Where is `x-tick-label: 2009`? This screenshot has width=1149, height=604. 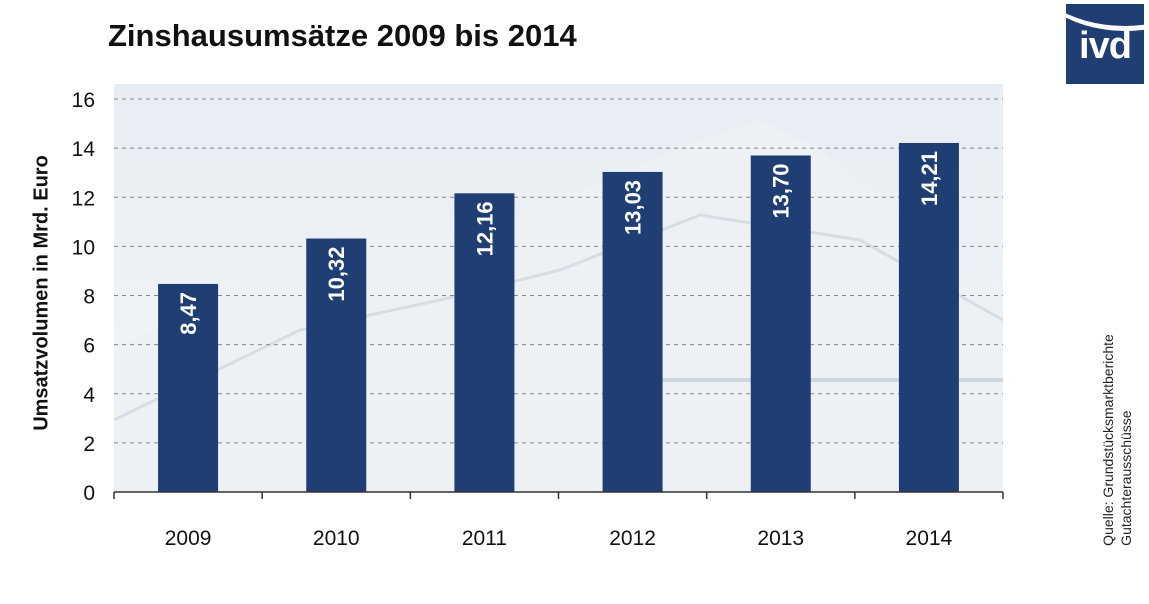 x-tick-label: 2009 is located at coordinates (188, 538).